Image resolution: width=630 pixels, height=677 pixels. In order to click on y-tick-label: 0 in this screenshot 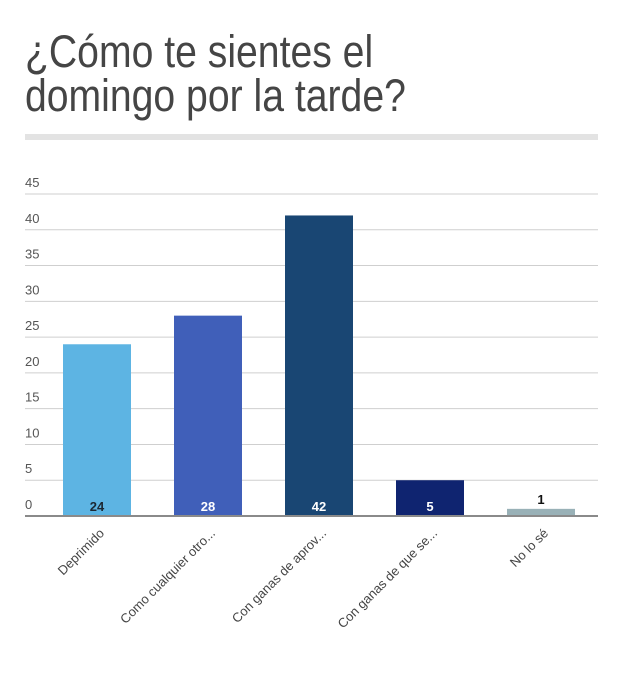, I will do `click(28, 504)`.